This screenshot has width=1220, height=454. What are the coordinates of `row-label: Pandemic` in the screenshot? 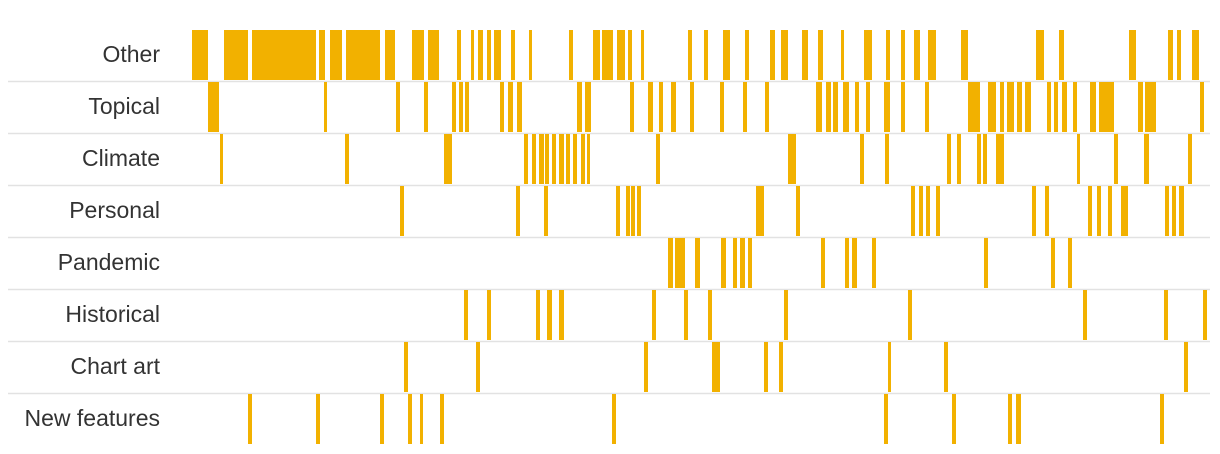 It's located at (109, 262).